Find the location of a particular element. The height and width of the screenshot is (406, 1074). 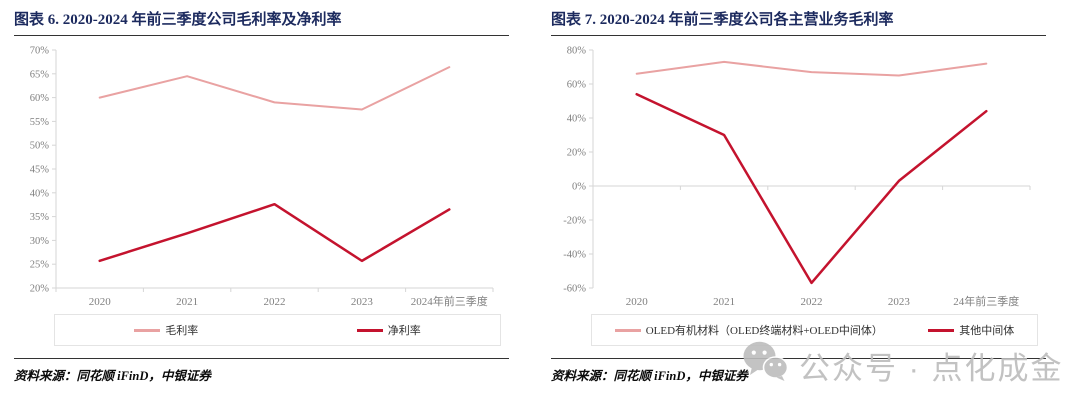

legend-item: 净利率 is located at coordinates (388, 330).